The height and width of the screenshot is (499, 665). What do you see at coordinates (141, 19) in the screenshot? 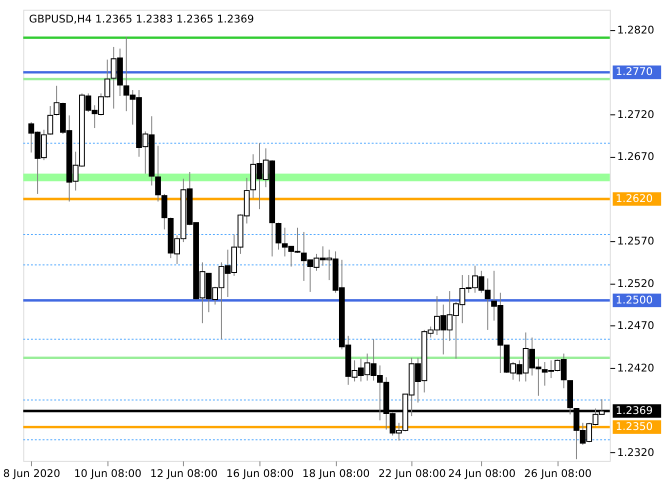
I see `chart-title: GBPUSD,H4 1.2365 1.2383 1.2365 1.2369` at bounding box center [141, 19].